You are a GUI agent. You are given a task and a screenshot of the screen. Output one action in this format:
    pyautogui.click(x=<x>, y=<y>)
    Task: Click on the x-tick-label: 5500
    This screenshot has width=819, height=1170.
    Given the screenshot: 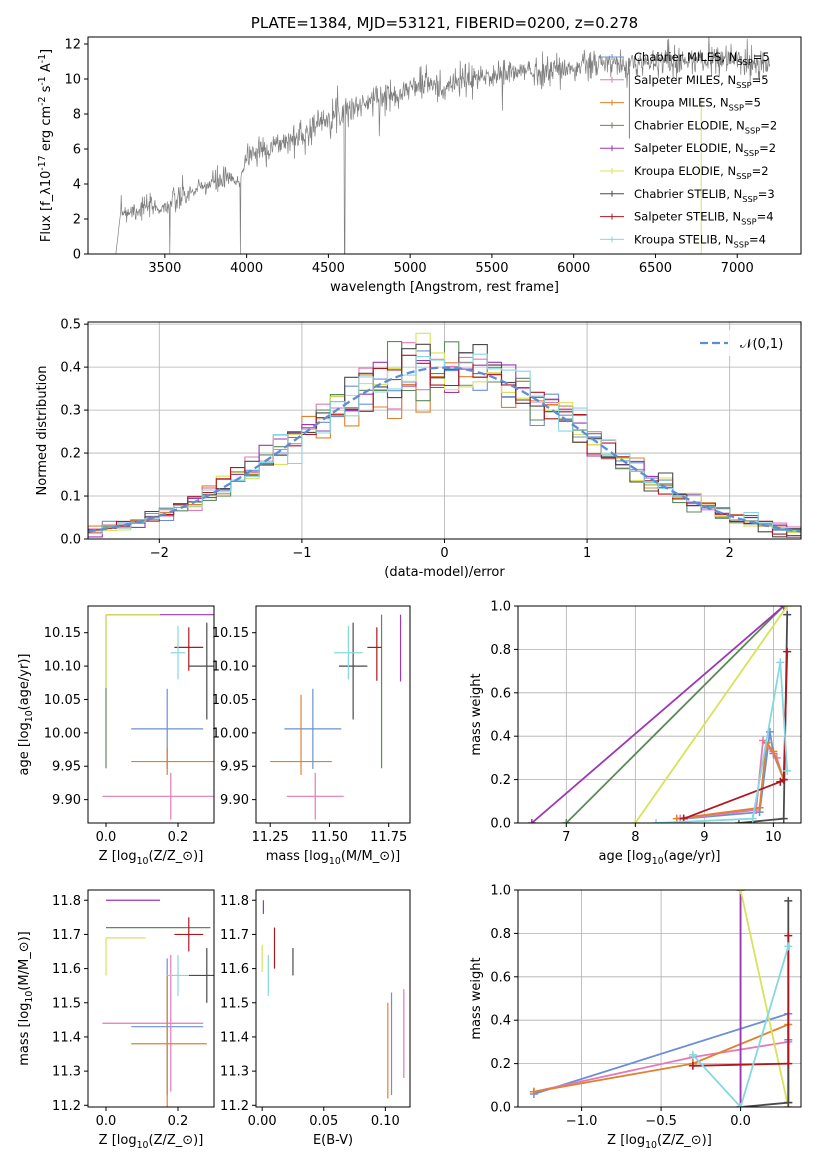 What is the action you would take?
    pyautogui.click(x=491, y=268)
    